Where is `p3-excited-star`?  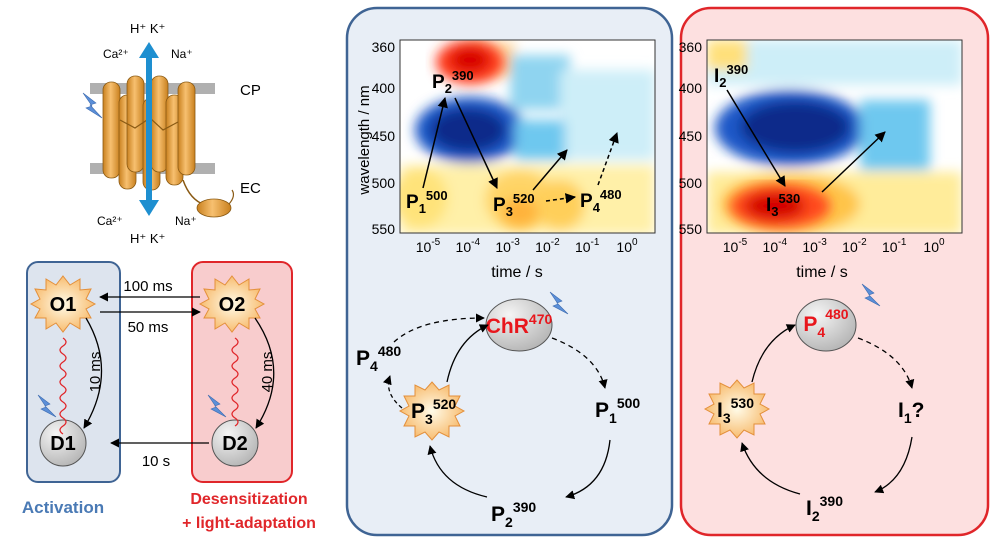 p3-excited-star is located at coordinates (432, 411).